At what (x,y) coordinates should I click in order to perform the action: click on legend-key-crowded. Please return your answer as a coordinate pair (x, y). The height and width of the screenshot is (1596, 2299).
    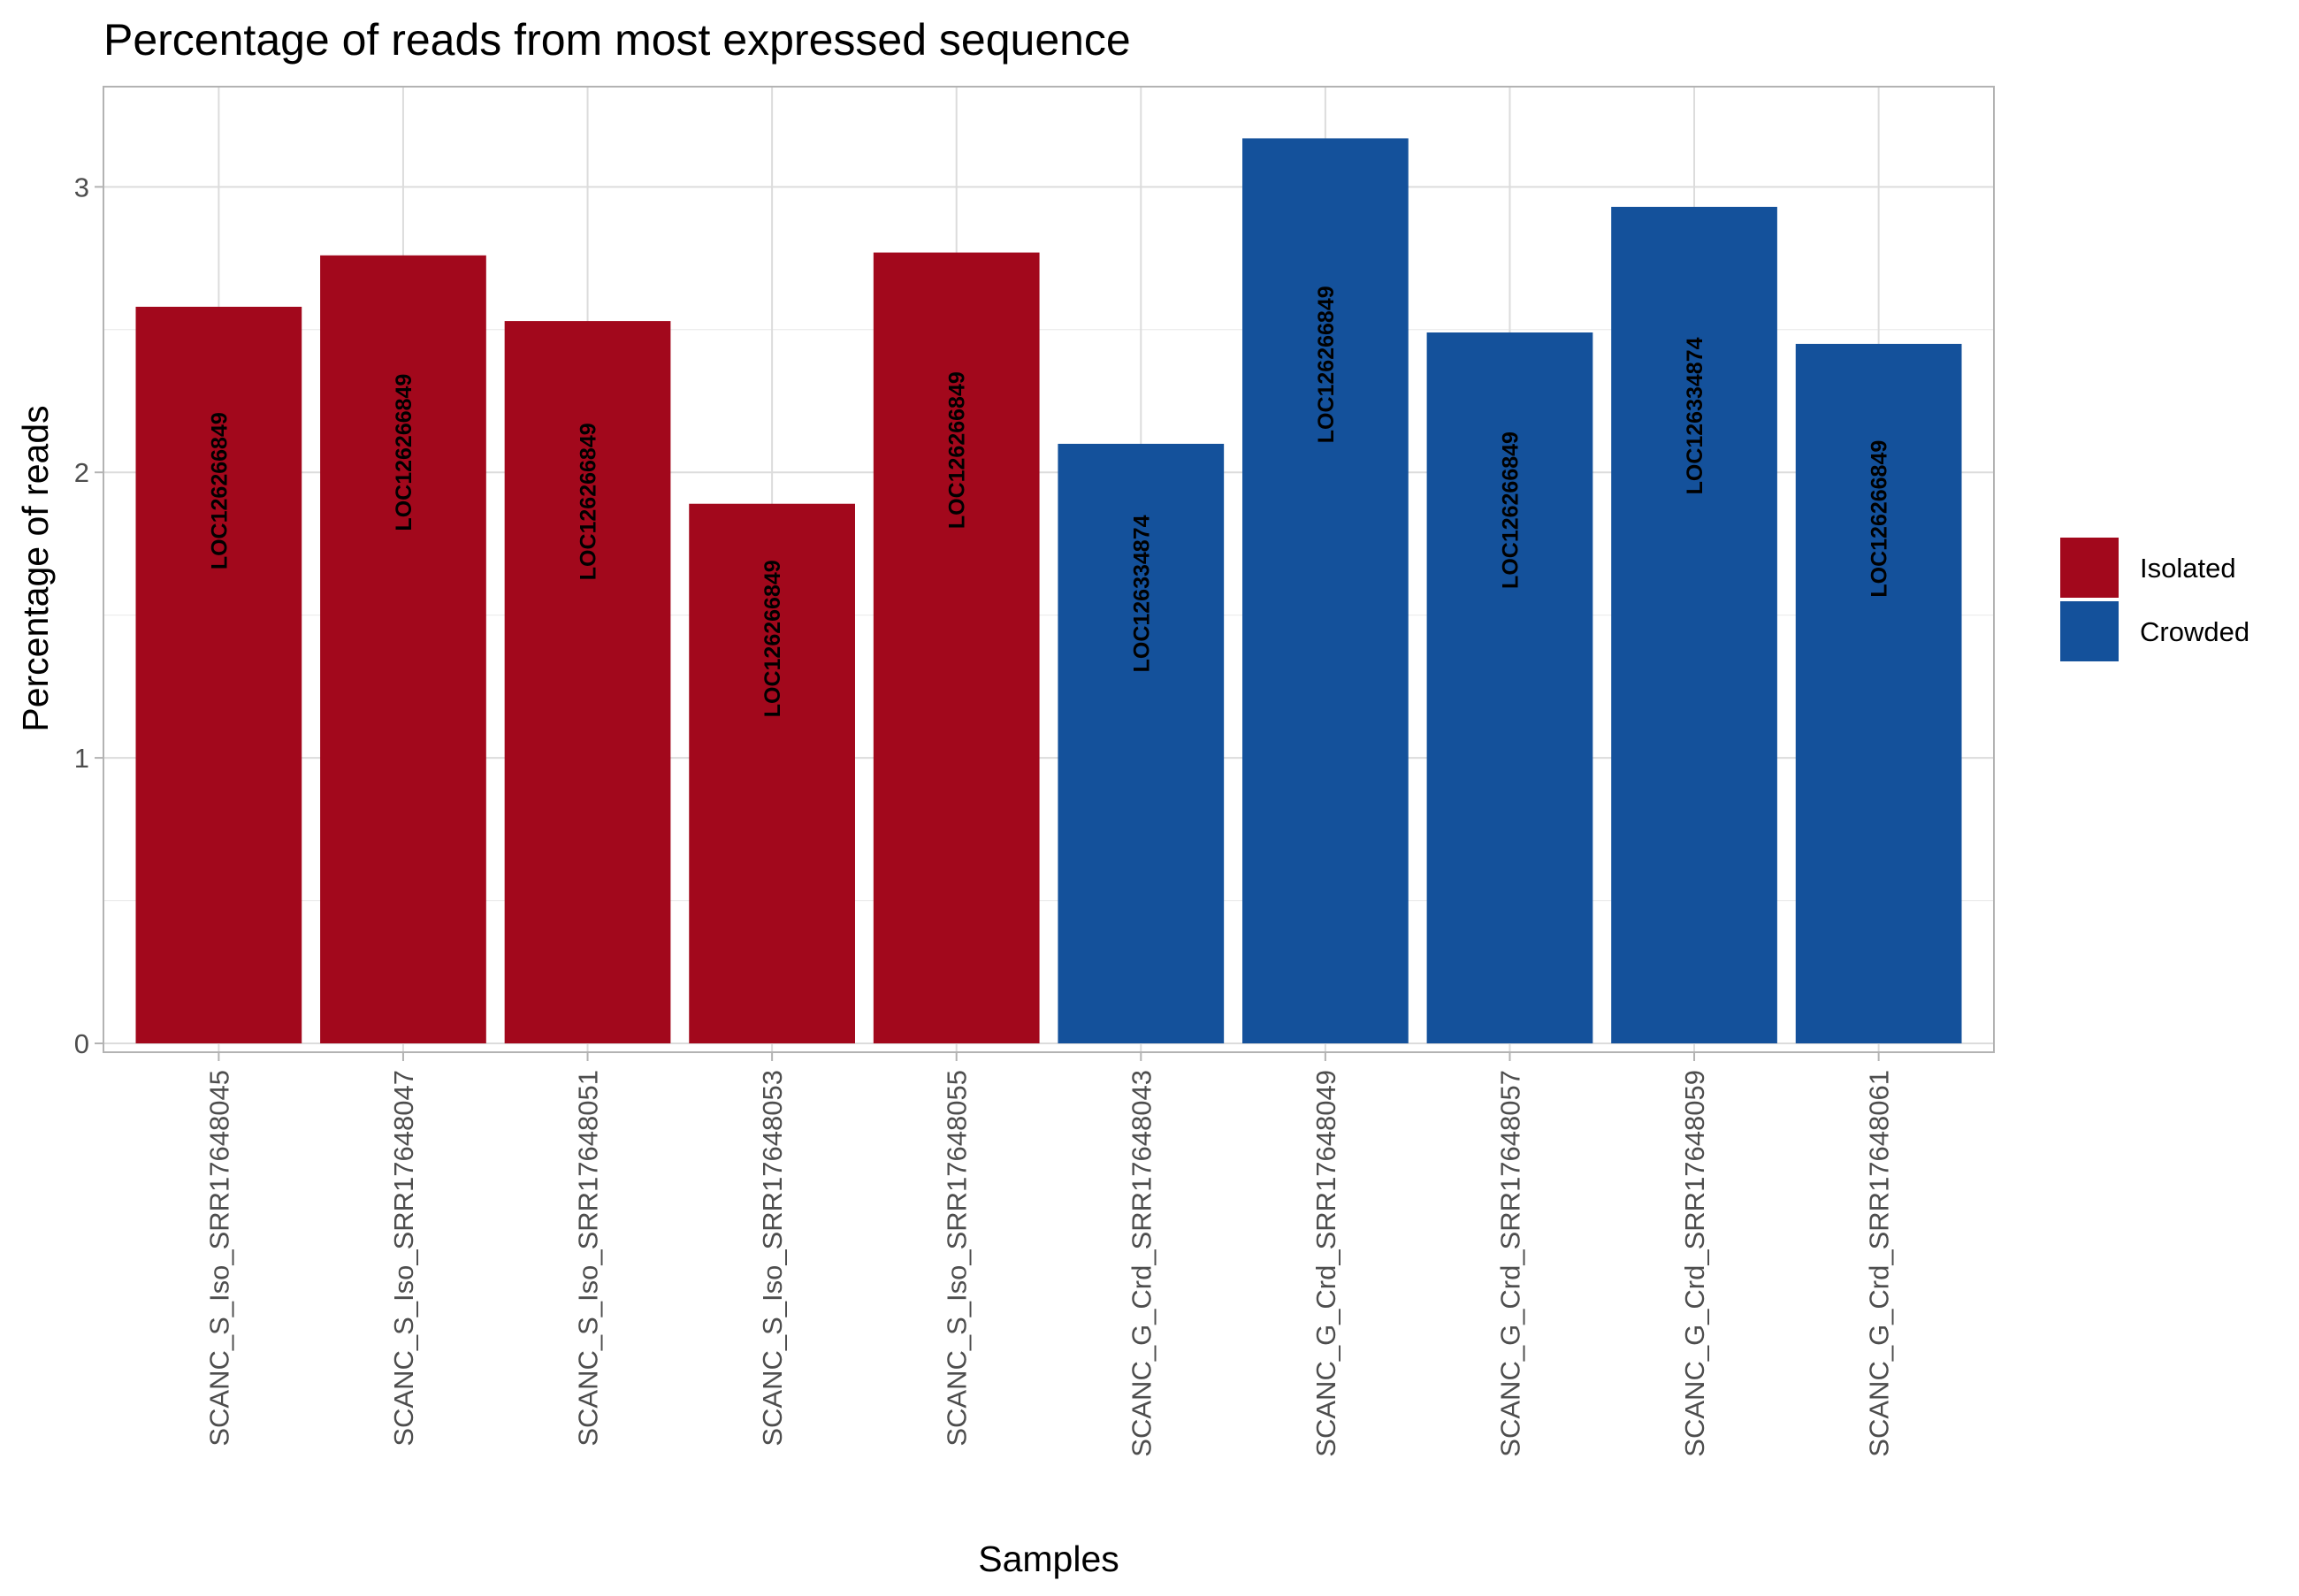
    Looking at the image, I should click on (2089, 631).